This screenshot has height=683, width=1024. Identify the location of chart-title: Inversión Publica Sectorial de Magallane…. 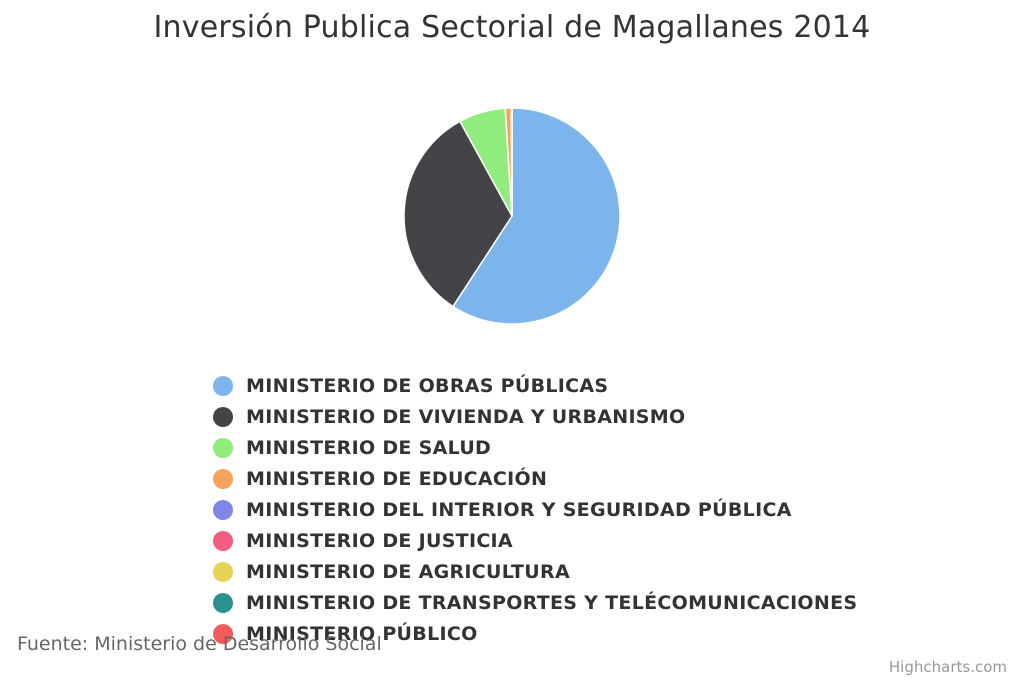
(512, 27).